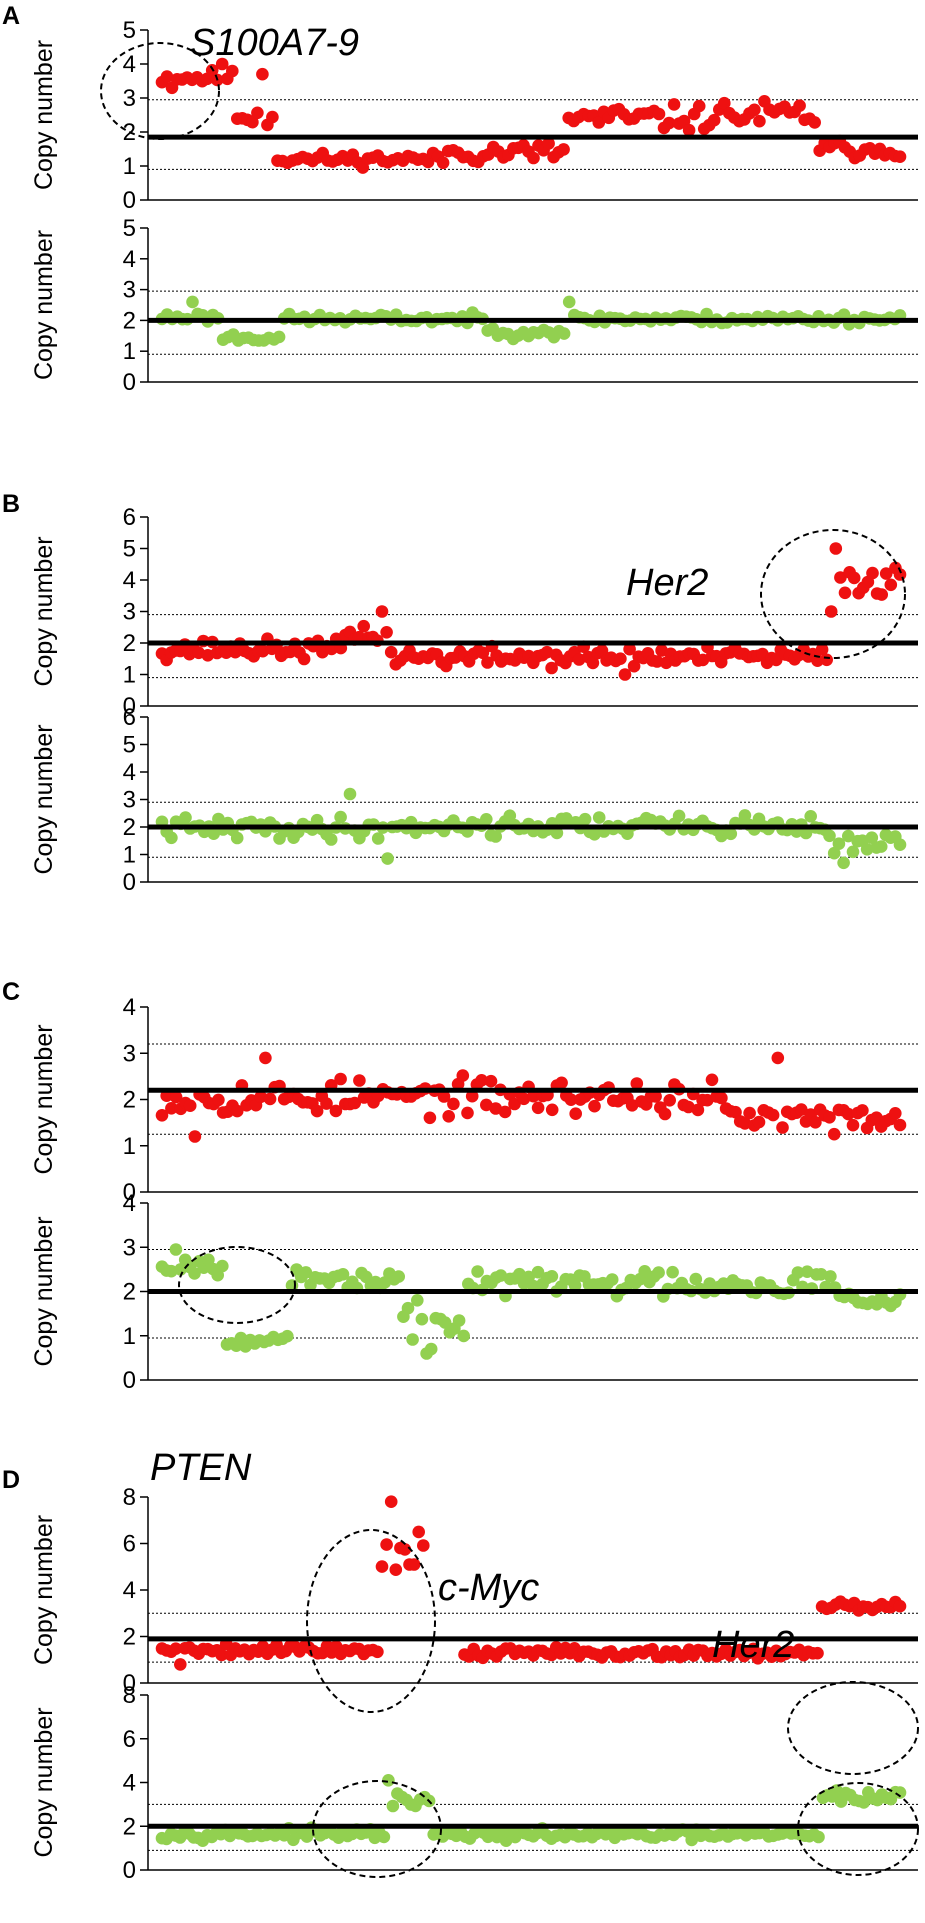 This screenshot has height=1923, width=925. Describe the element at coordinates (371, 1621) in the screenshot. I see `circle-cmyc` at that location.